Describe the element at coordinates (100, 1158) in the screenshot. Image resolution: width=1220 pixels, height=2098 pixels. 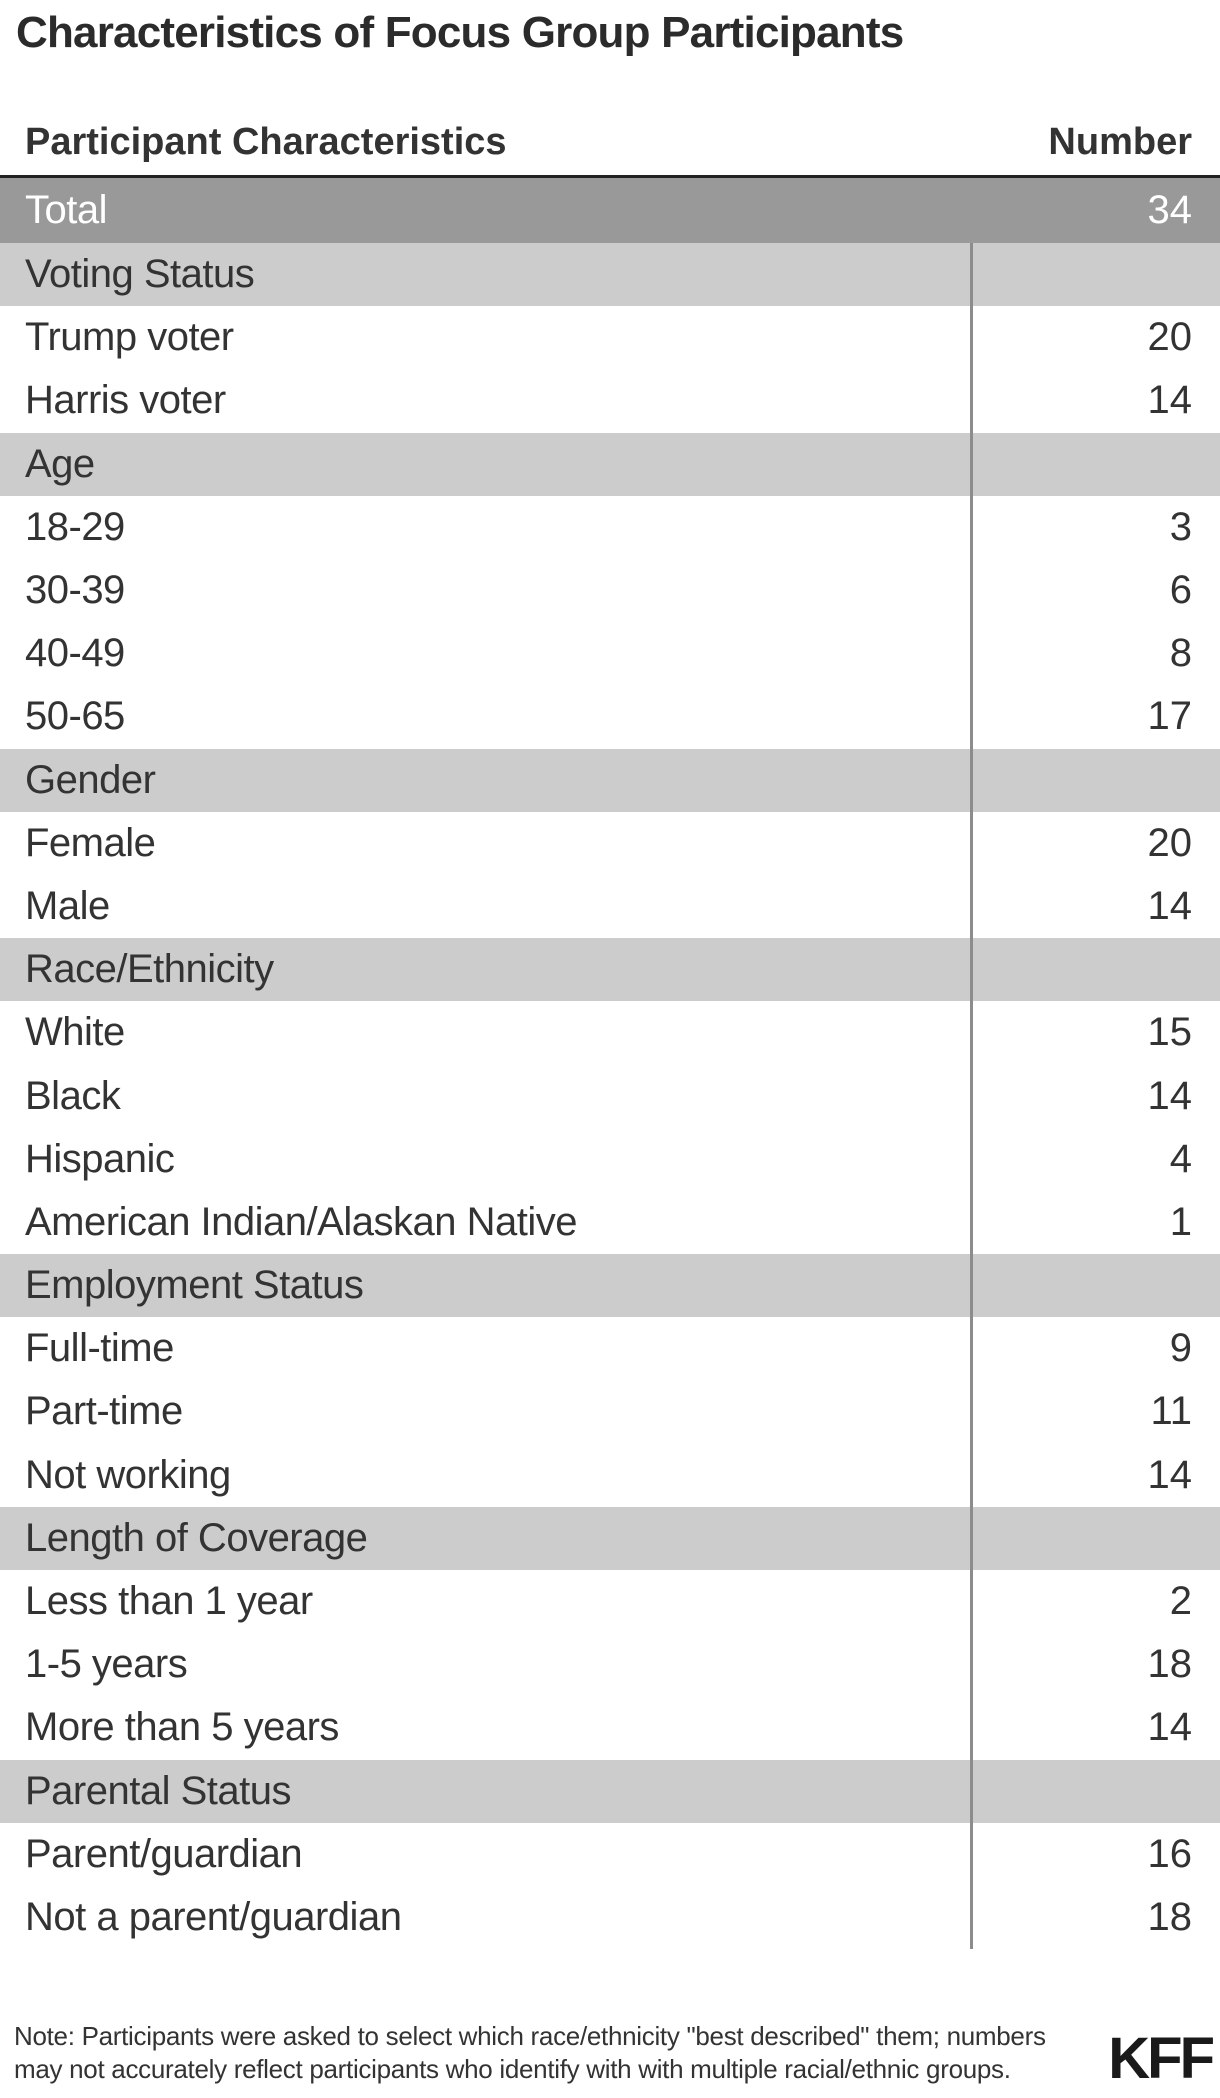
I see `row-label: Hispanic` at that location.